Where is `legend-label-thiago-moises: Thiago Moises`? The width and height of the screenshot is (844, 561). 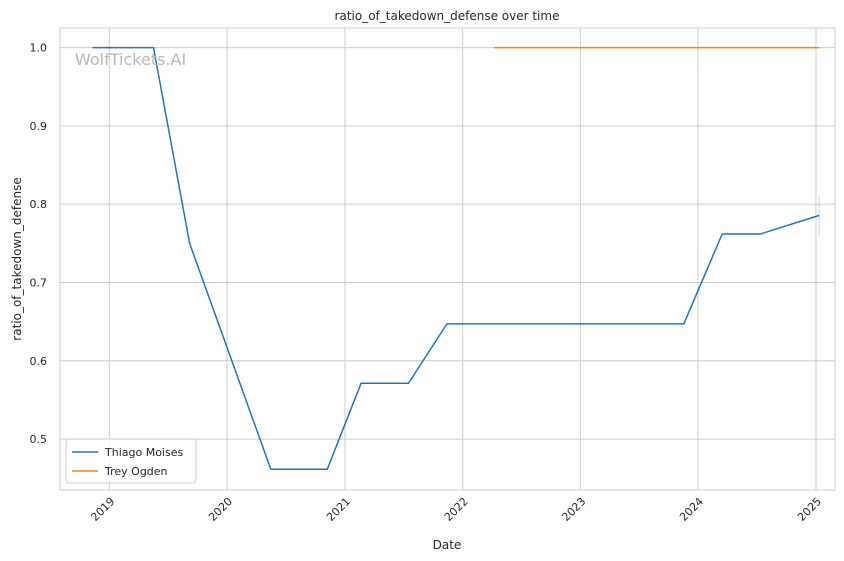
legend-label-thiago-moises: Thiago Moises is located at coordinates (143, 452).